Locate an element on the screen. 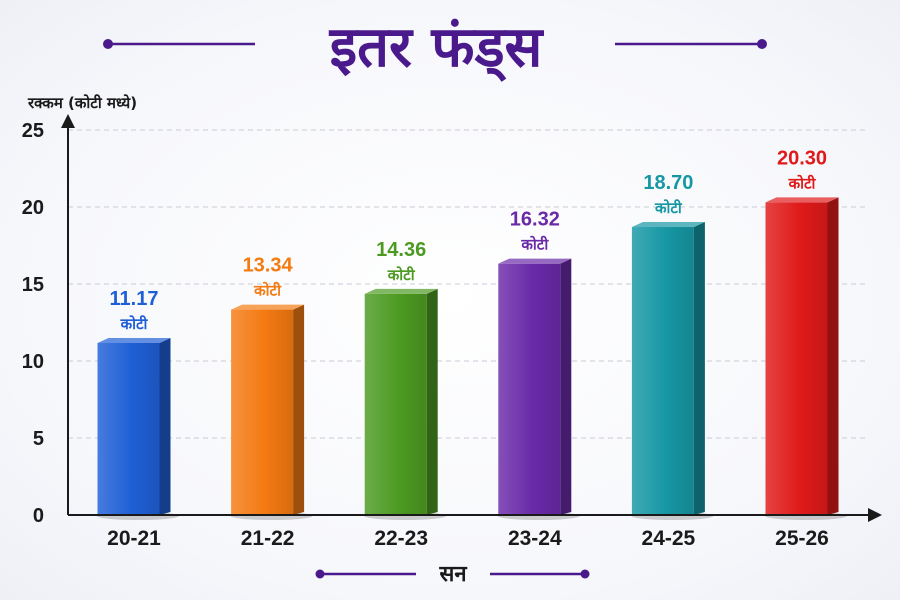 Image resolution: width=900 pixels, height=600 pixels. y-tick-25: 25 is located at coordinates (33, 131).